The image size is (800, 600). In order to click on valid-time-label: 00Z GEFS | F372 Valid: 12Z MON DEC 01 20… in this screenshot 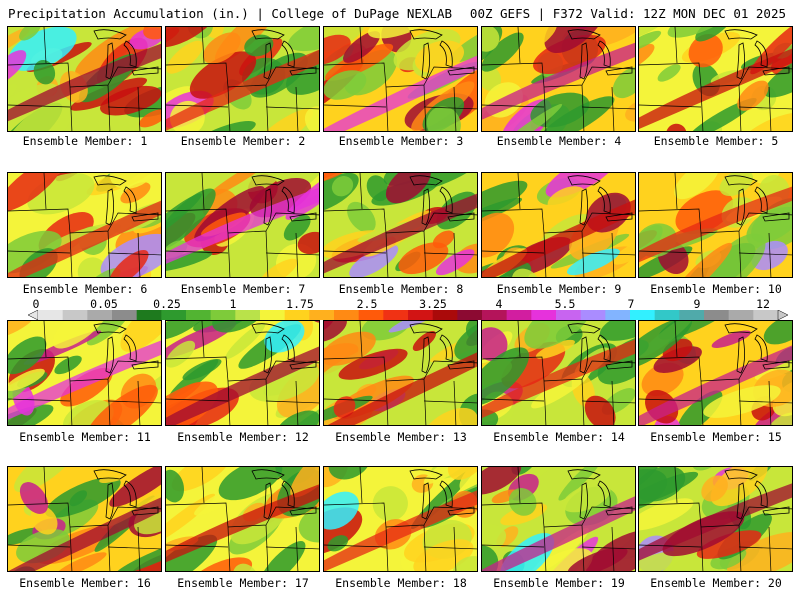, I will do `click(627, 13)`.